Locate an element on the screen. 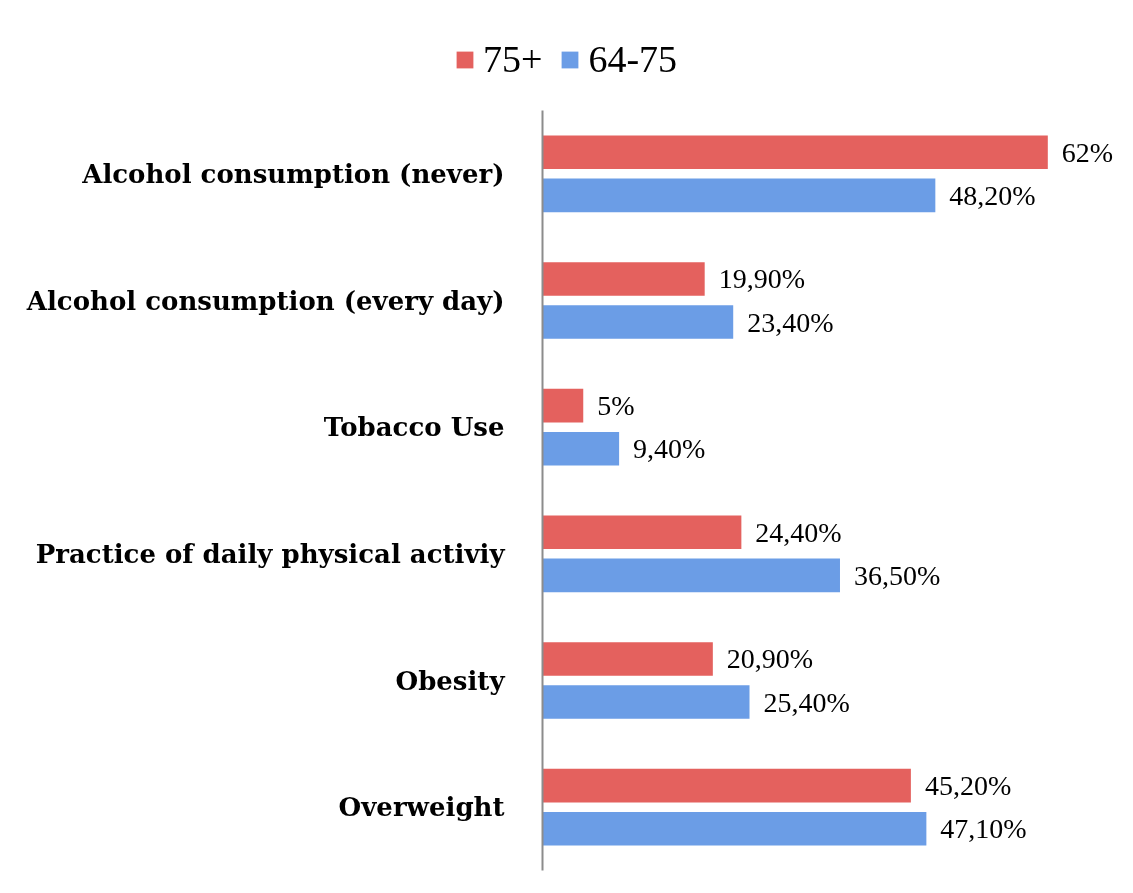 The width and height of the screenshot is (1133, 893). data-label: 62% is located at coordinates (1087, 152).